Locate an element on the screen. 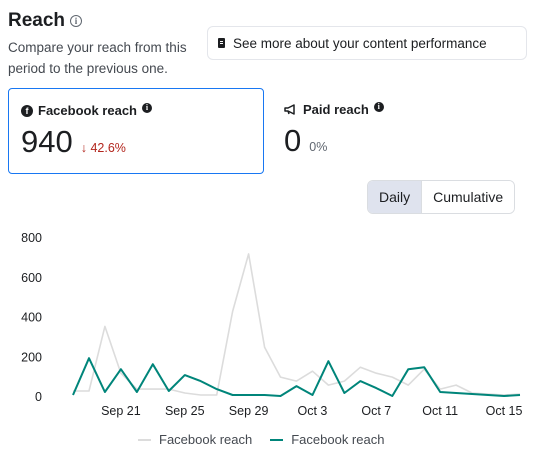 This screenshot has width=533, height=453. legend-swatch-current is located at coordinates (277, 439).